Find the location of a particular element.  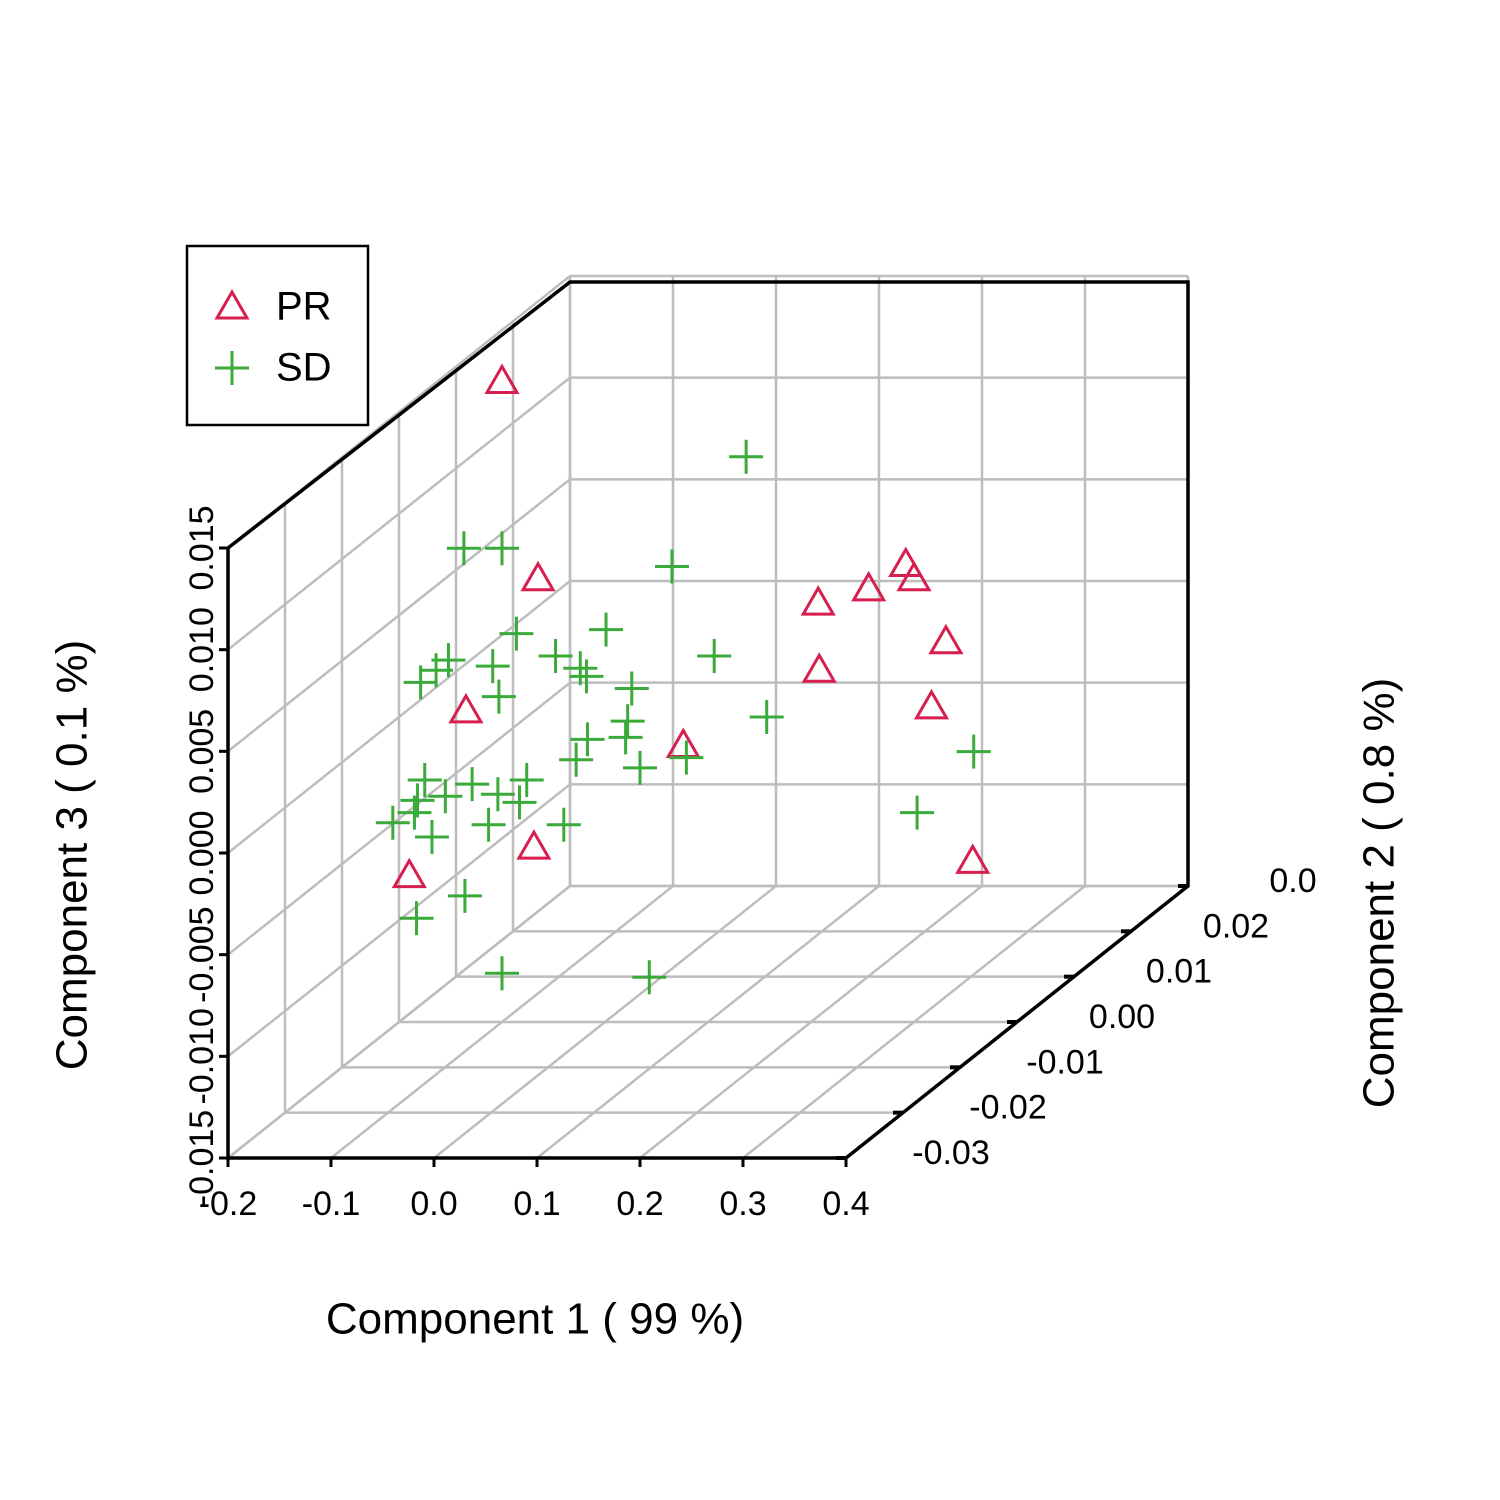

z-tick-label: -0.015 is located at coordinates (202, 1158).